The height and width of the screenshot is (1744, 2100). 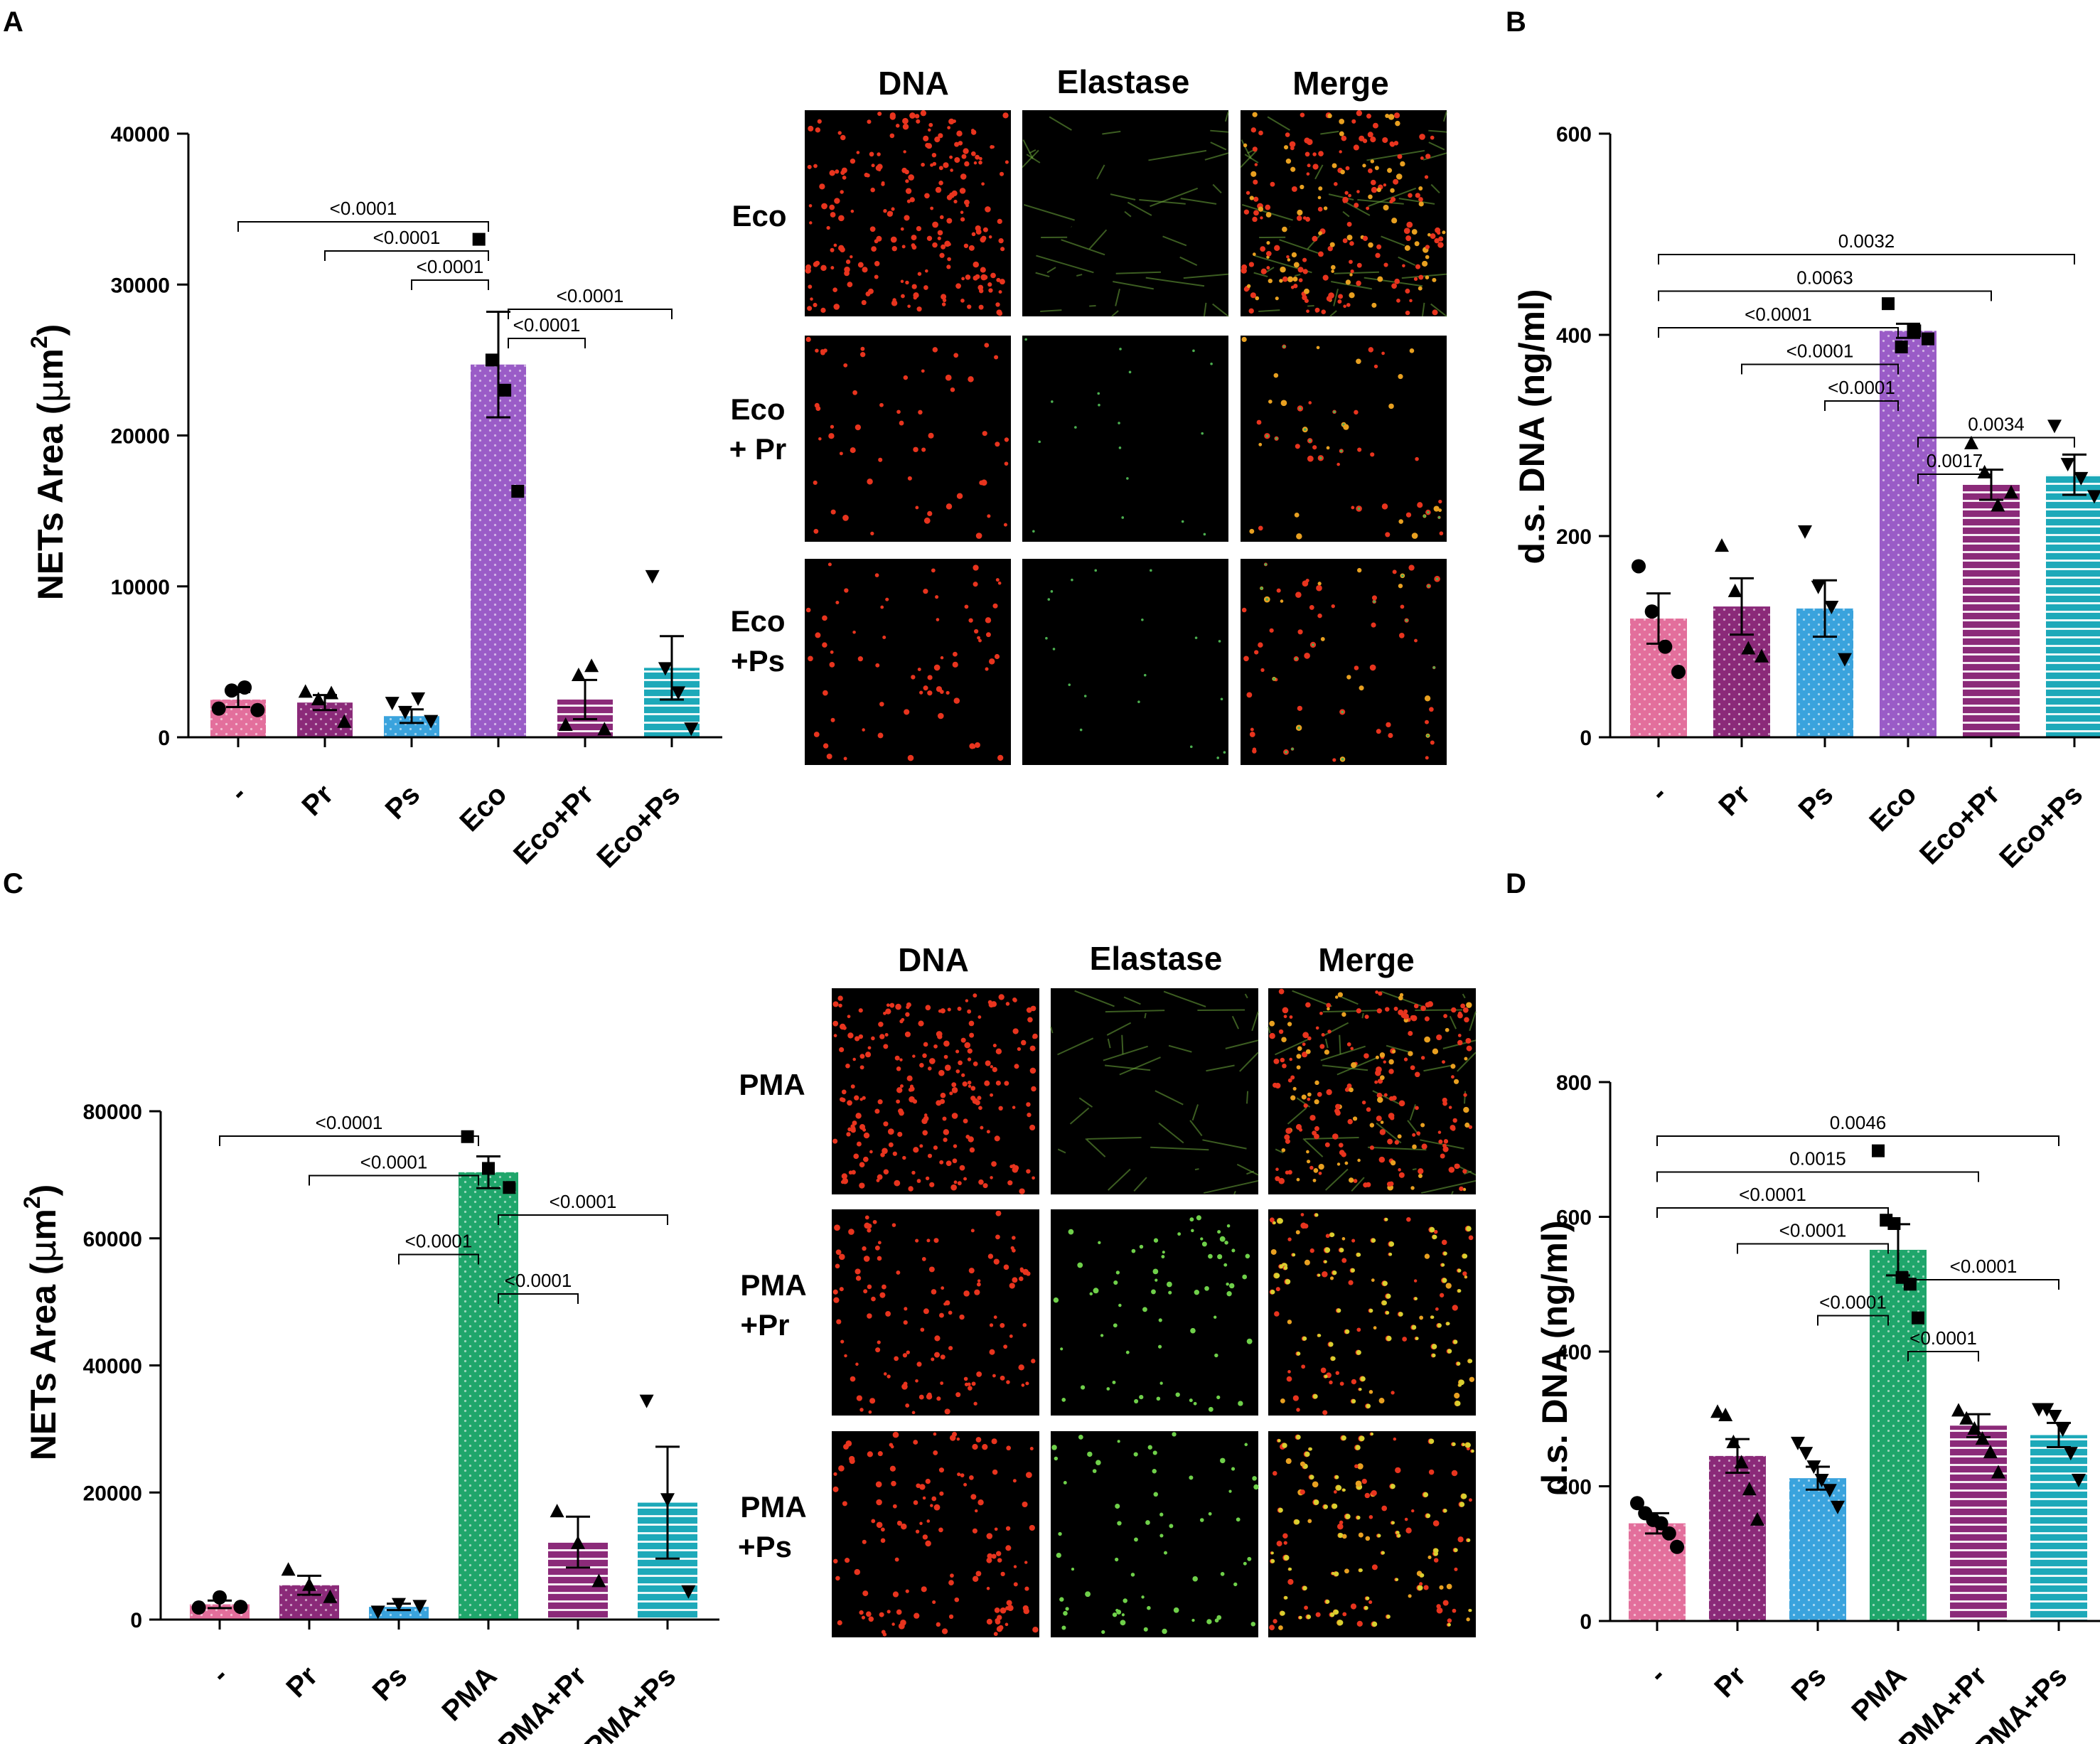 What do you see at coordinates (2041, 826) in the screenshot?
I see `xtick-label-b-5: Eco+Ps` at bounding box center [2041, 826].